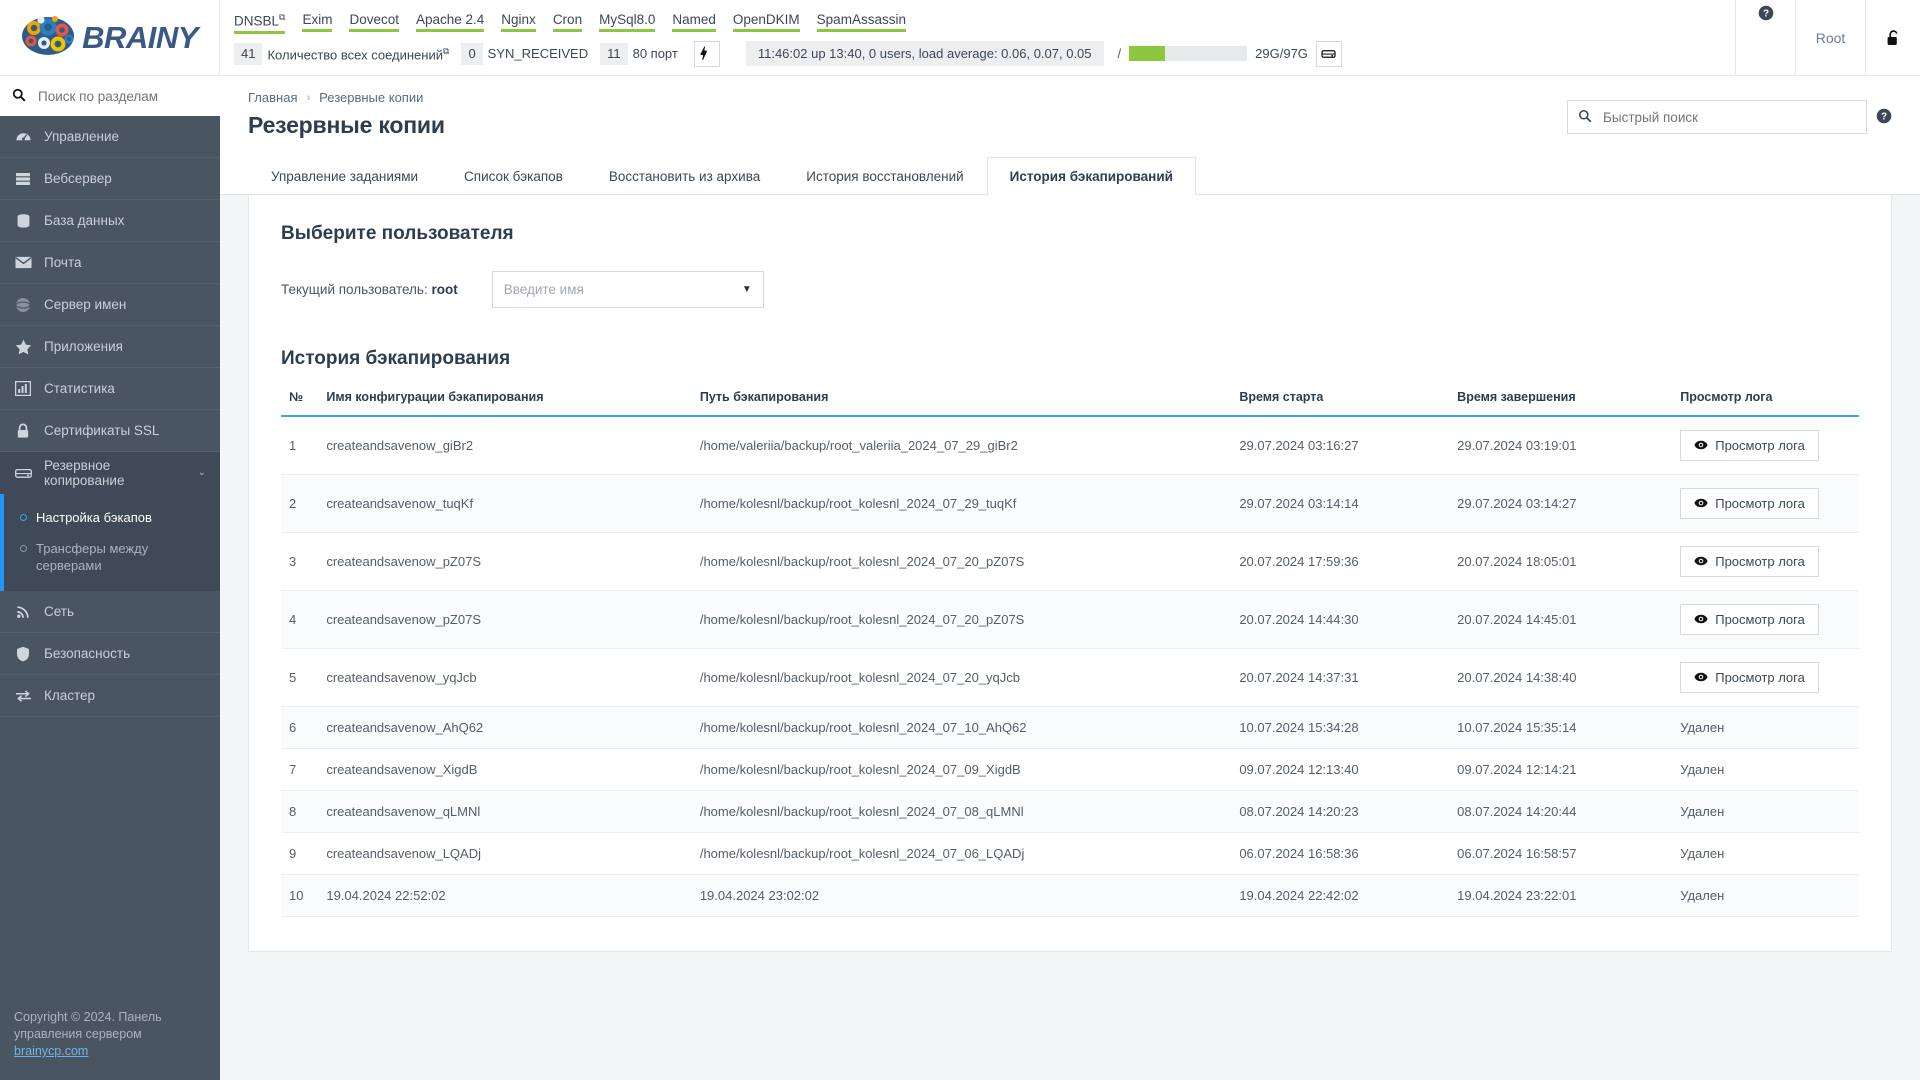 The width and height of the screenshot is (1920, 1080). I want to click on sidebar-item-ssl: Сертификаты SSL, so click(110, 431).